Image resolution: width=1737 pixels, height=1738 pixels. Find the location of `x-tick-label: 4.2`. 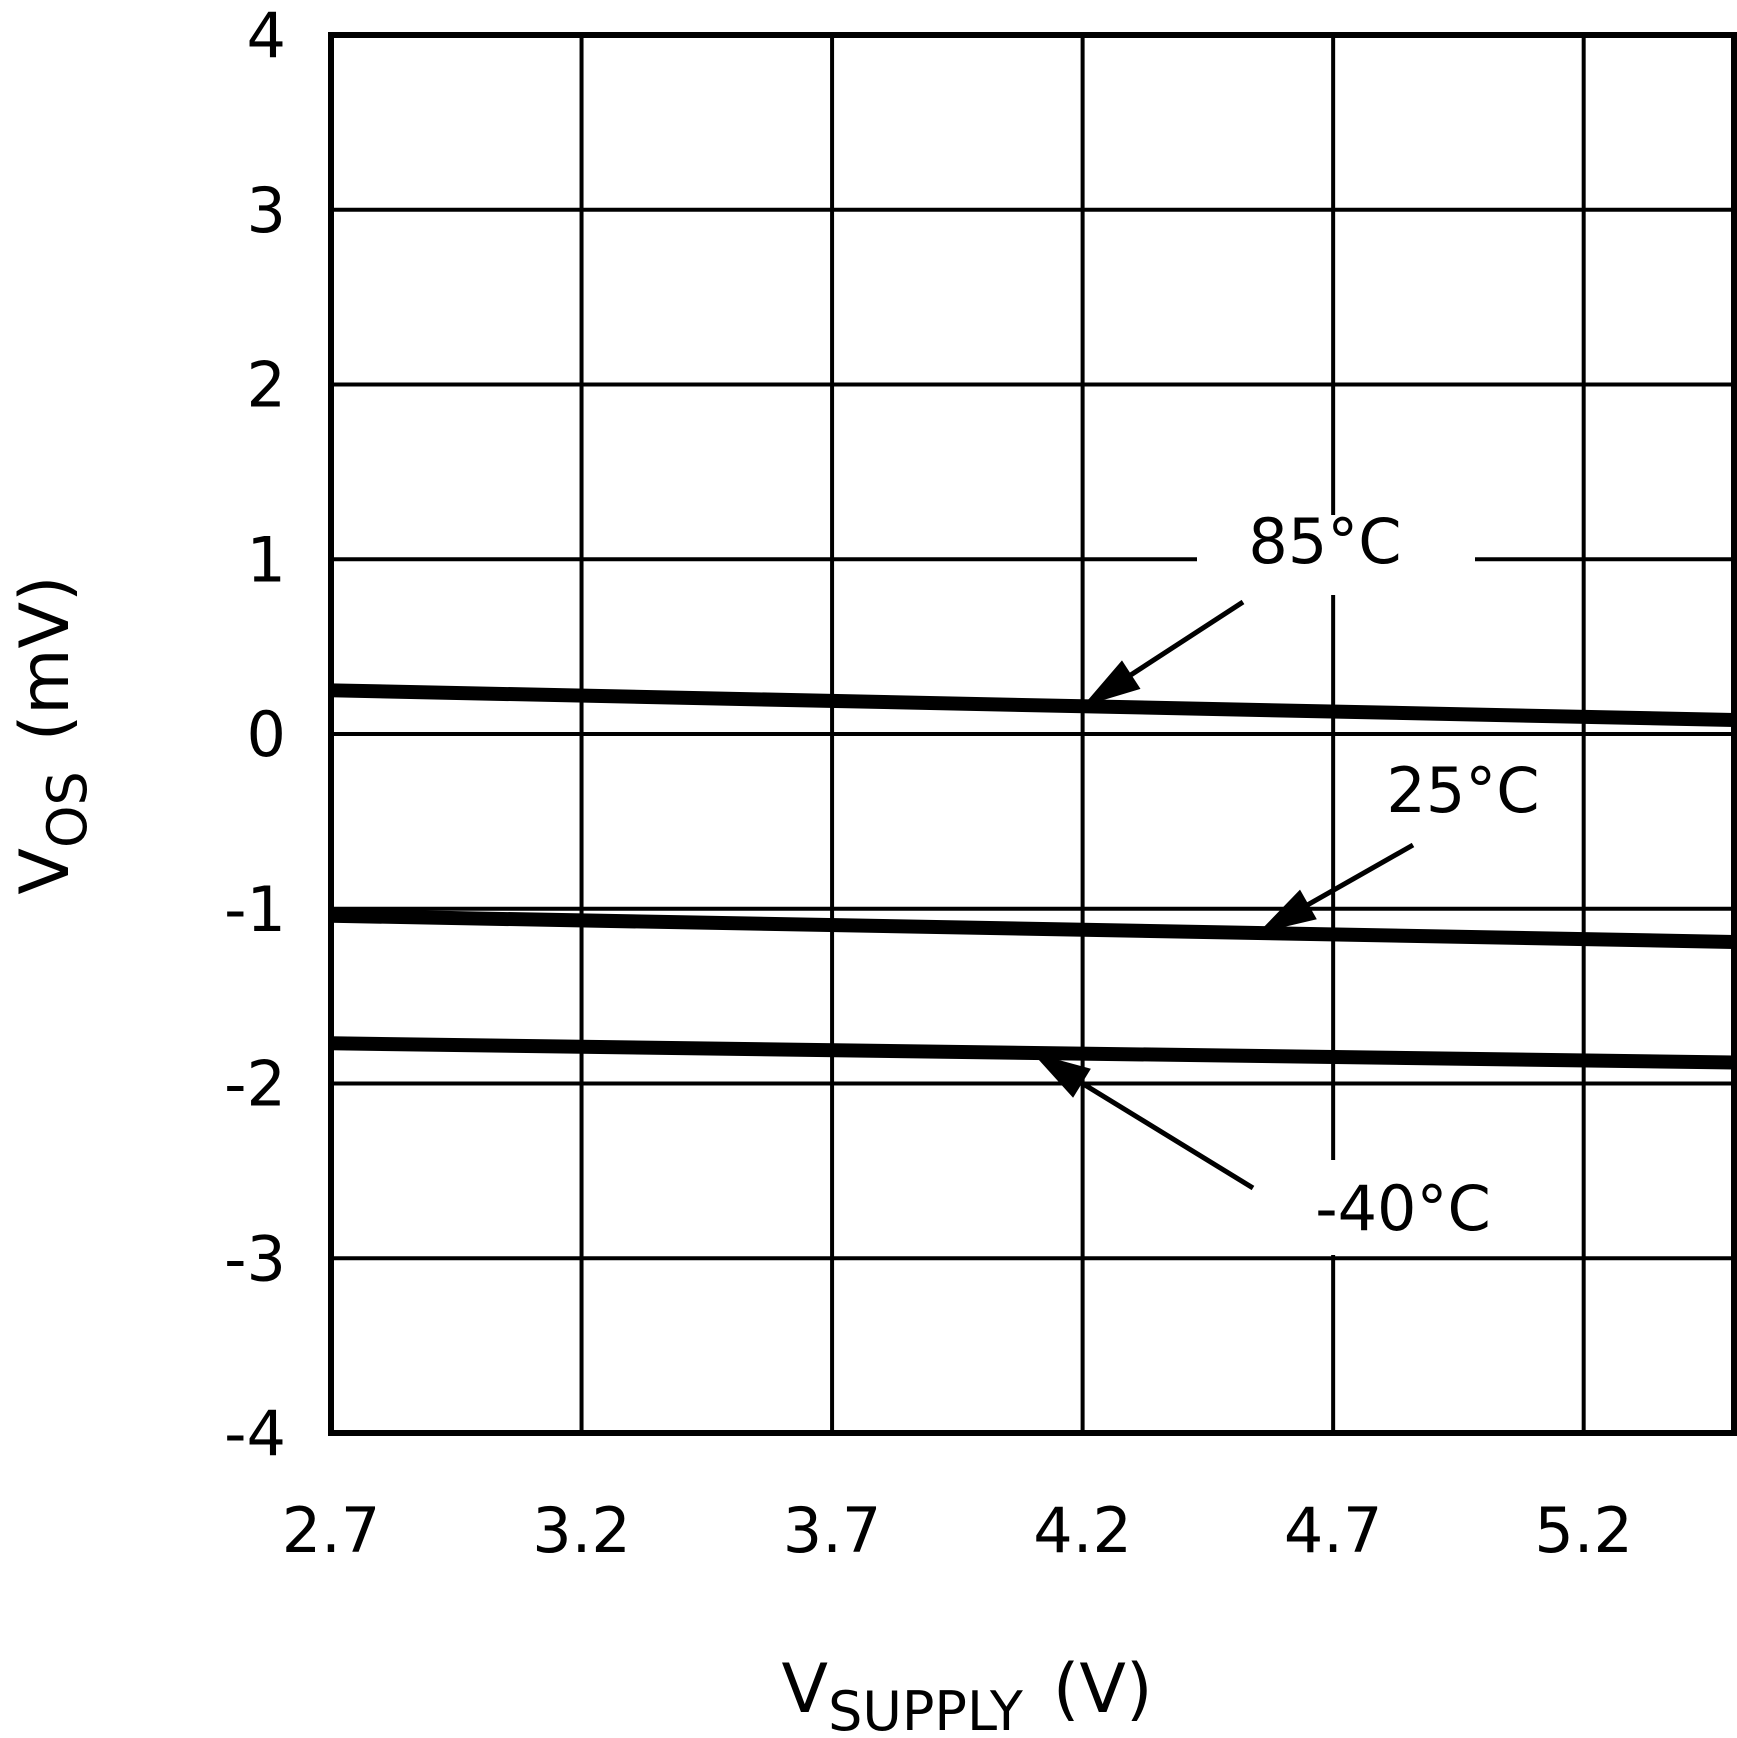

x-tick-label: 4.2 is located at coordinates (1082, 1530).